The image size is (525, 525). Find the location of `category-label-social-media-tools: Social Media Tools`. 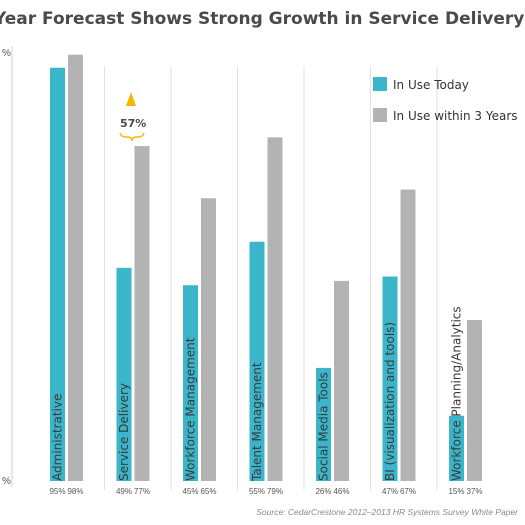

category-label-social-media-tools: Social Media Tools is located at coordinates (324, 426).